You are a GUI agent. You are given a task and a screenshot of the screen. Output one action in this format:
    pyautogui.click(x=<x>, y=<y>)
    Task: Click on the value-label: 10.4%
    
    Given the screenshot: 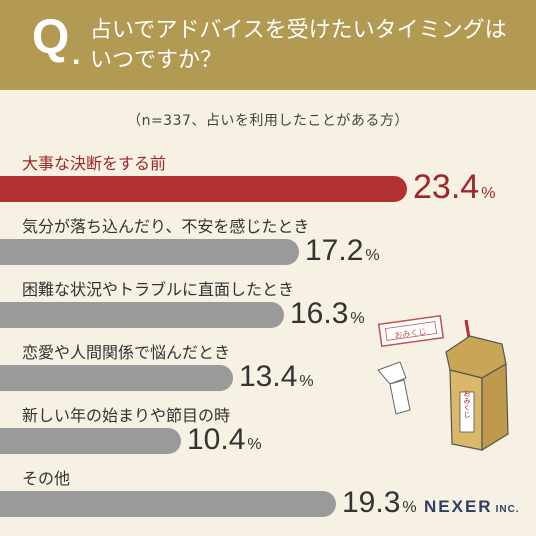 What is the action you would take?
    pyautogui.click(x=224, y=440)
    